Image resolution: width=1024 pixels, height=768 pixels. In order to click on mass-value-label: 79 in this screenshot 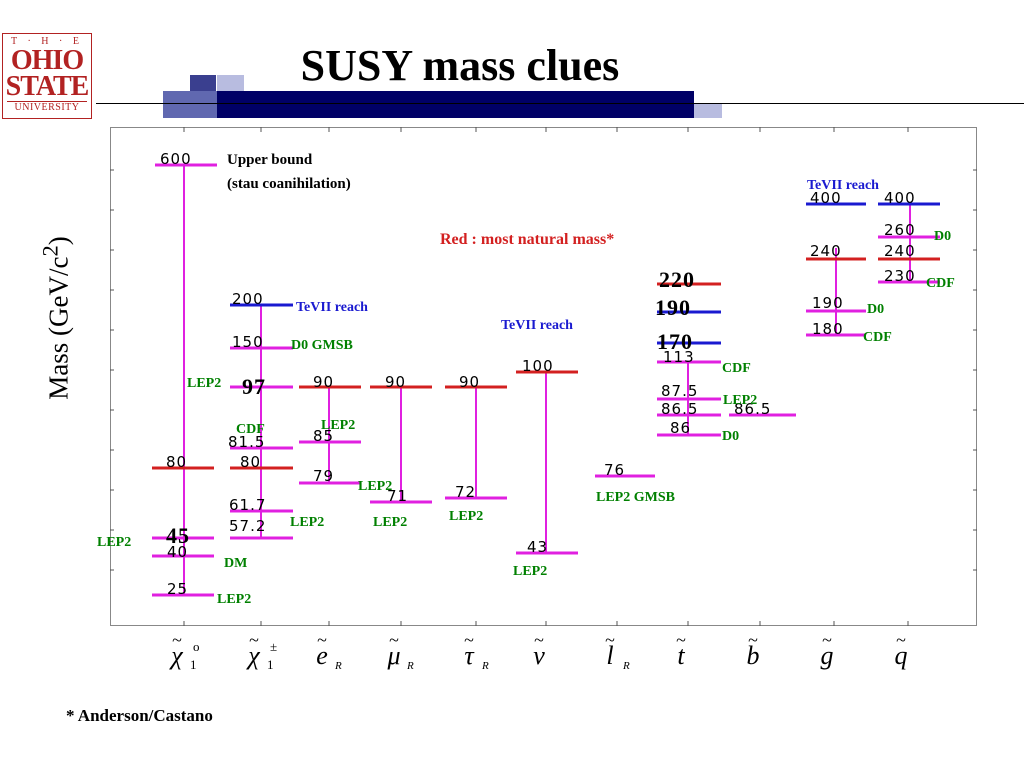, I will do `click(323, 476)`.